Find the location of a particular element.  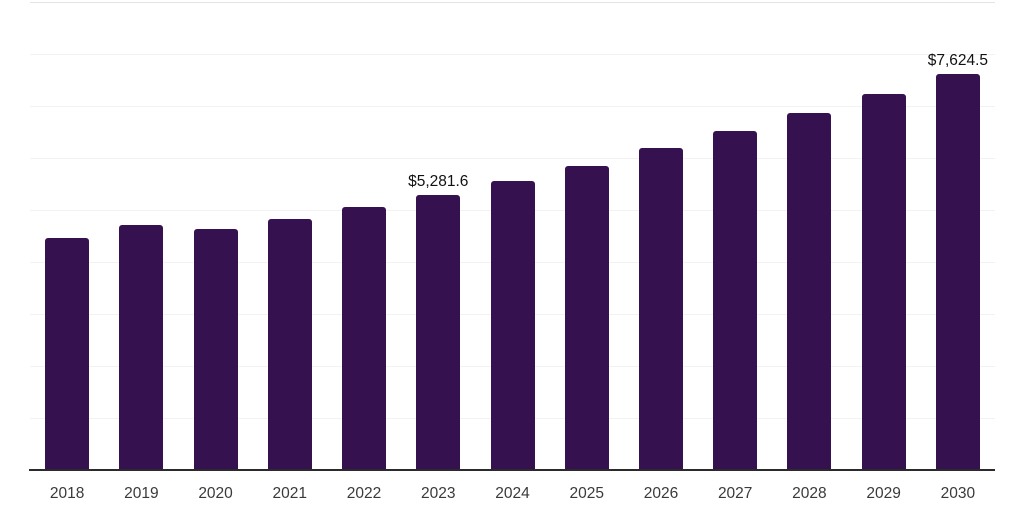

x-tick-2021: 2021 is located at coordinates (290, 493).